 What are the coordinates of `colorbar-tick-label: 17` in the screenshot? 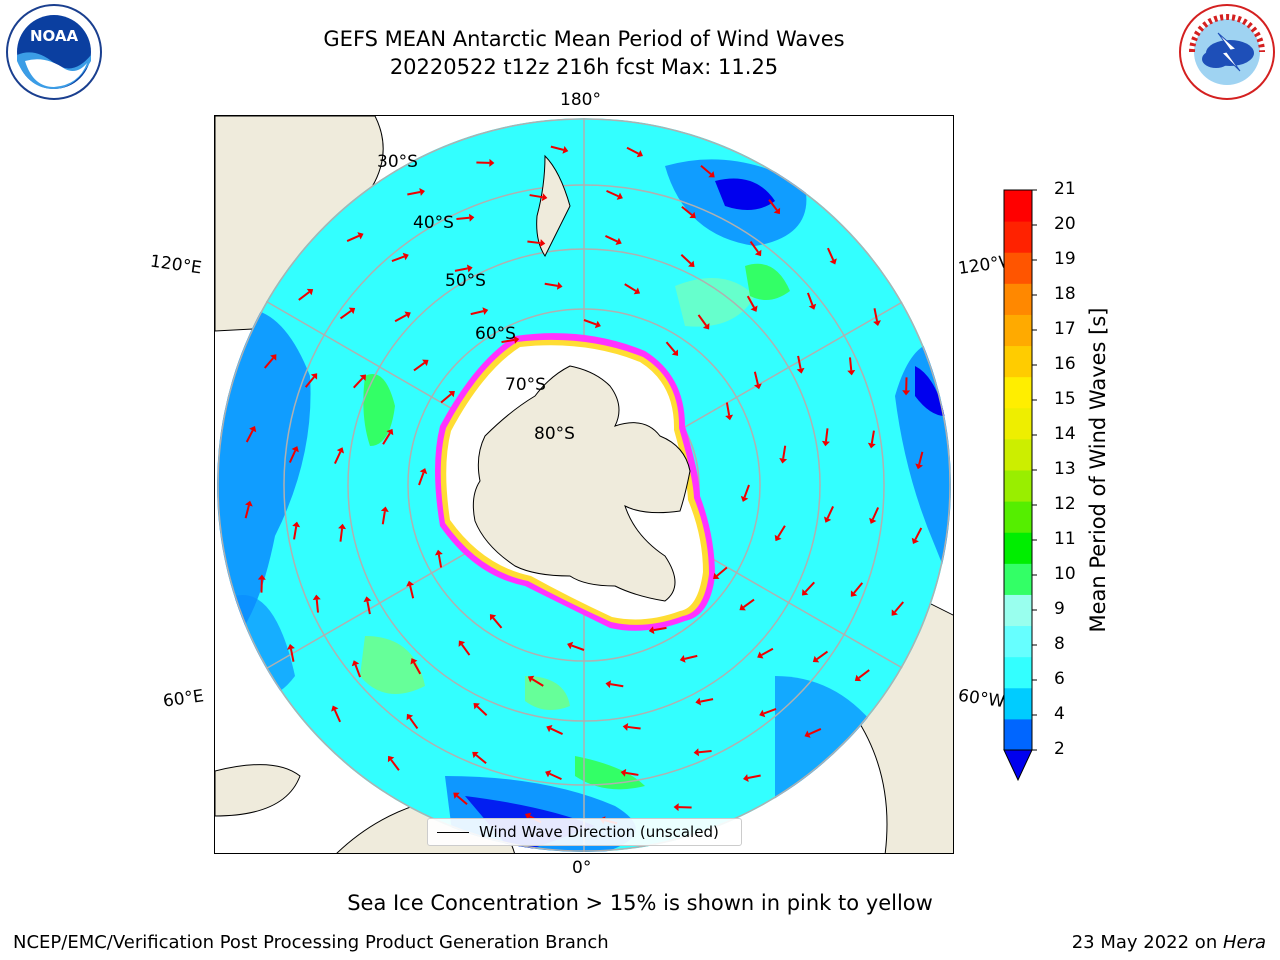 It's located at (1065, 329).